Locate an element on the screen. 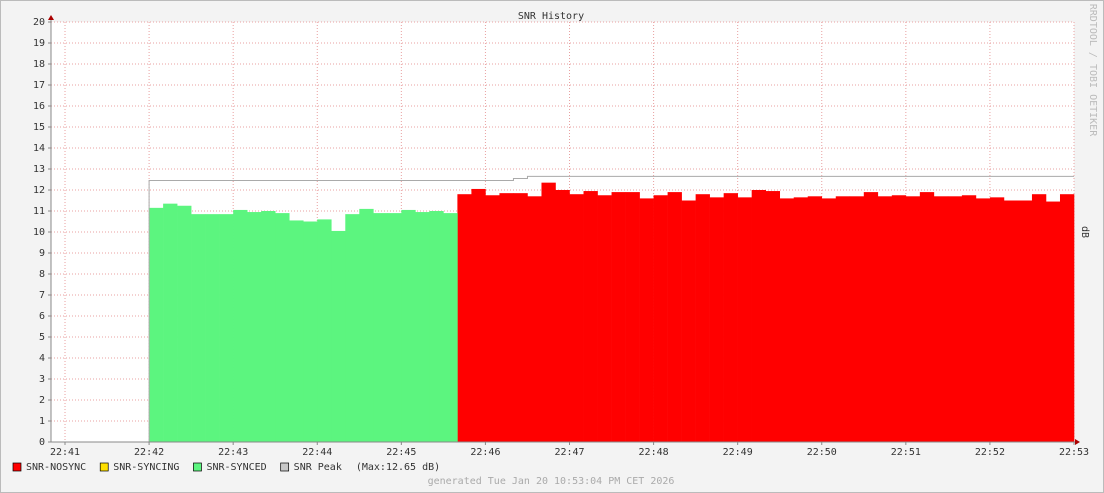  y-tick-label: 11 is located at coordinates (39, 211).